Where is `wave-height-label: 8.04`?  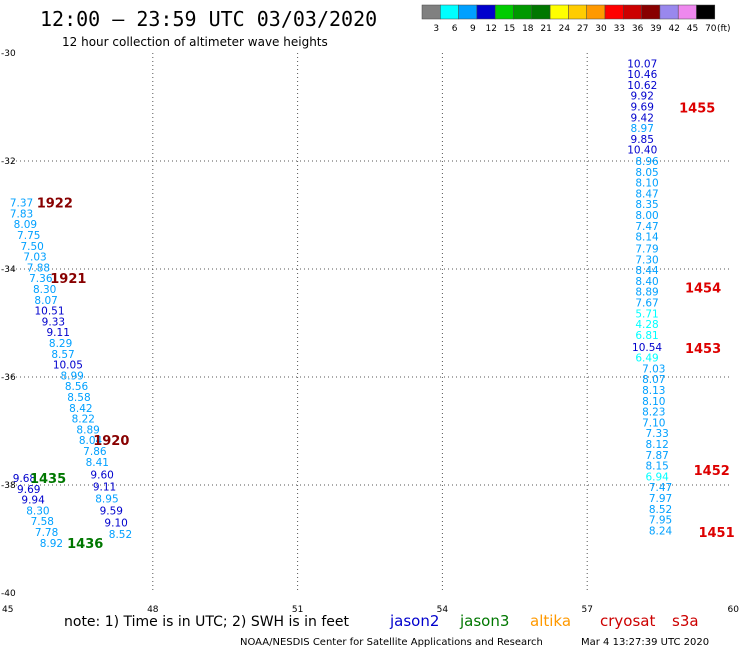 wave-height-label: 8.04 is located at coordinates (91, 441).